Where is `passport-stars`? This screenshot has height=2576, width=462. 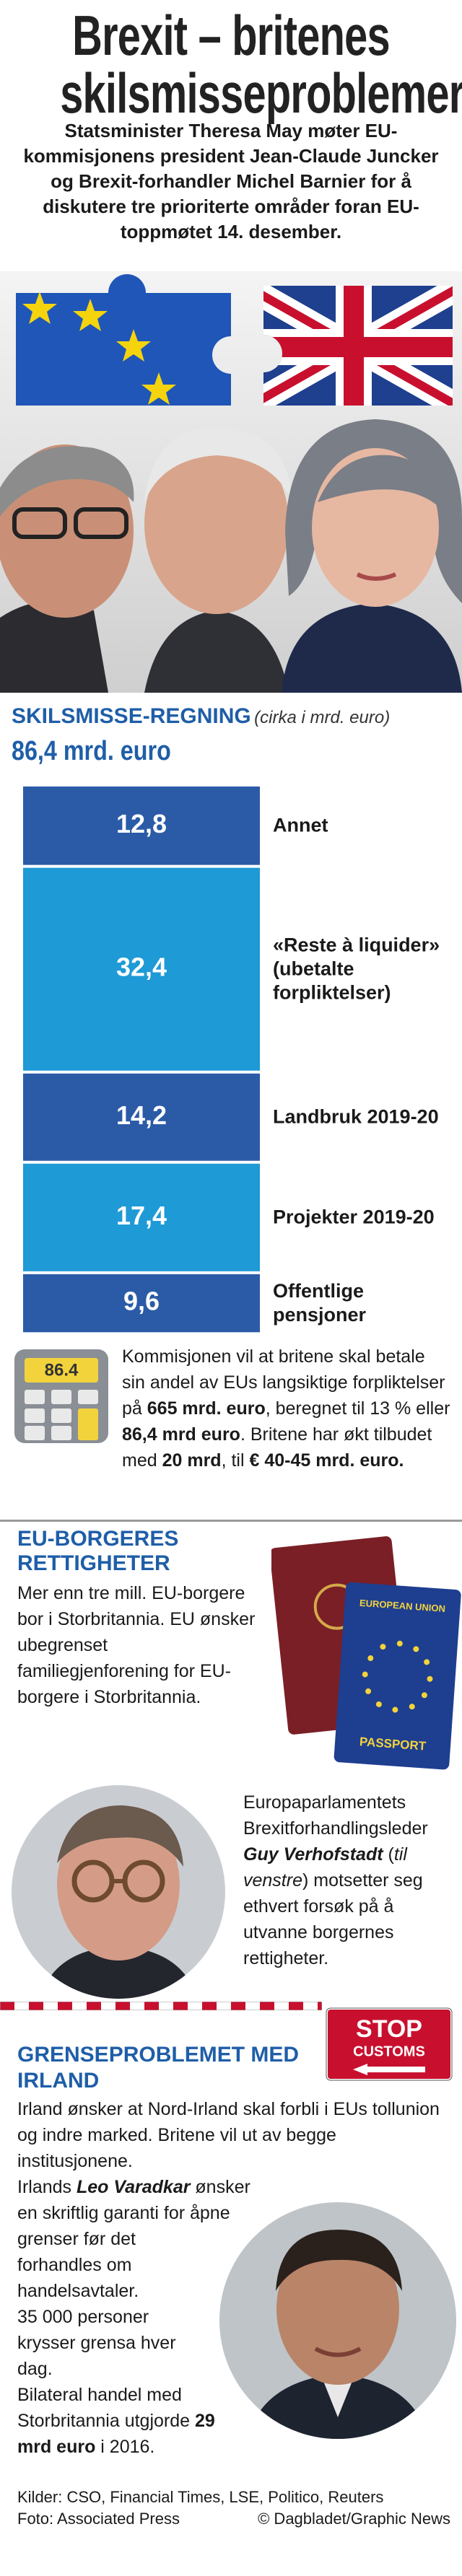 passport-stars is located at coordinates (397, 1676).